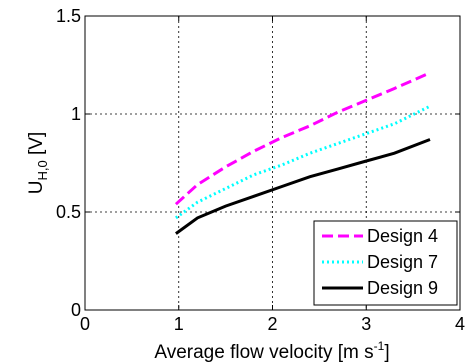  What do you see at coordinates (460, 324) in the screenshot?
I see `x-tick-label: 4` at bounding box center [460, 324].